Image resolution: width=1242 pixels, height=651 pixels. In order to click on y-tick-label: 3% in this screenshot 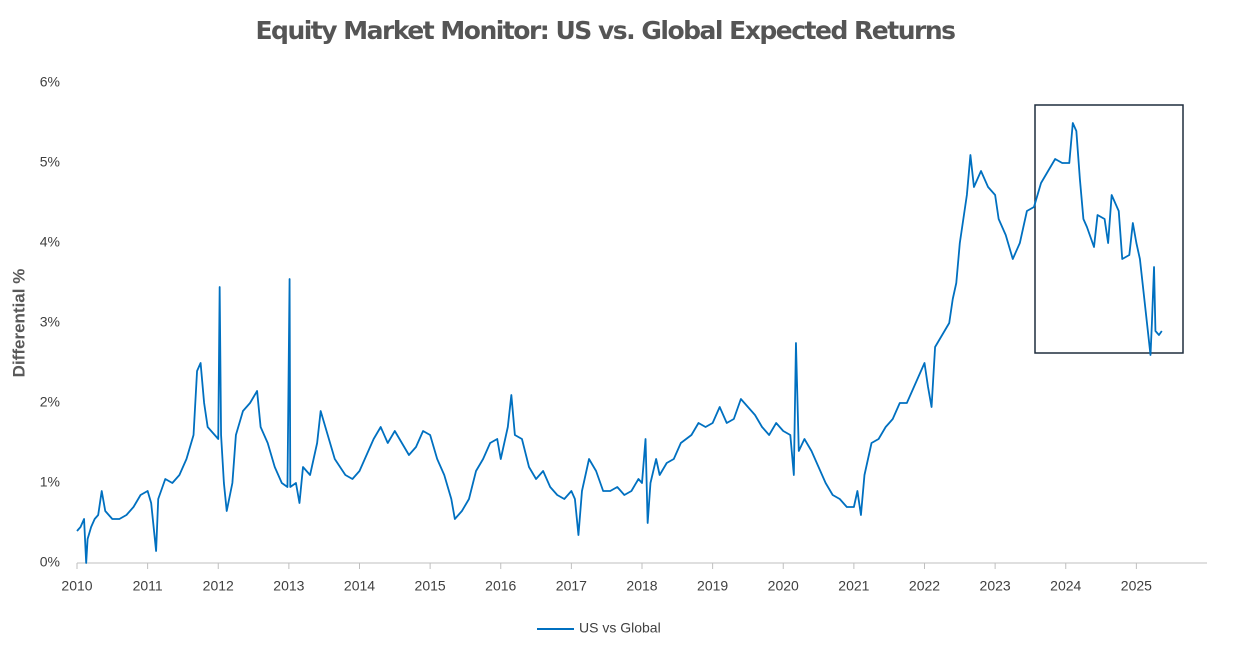, I will do `click(50, 322)`.